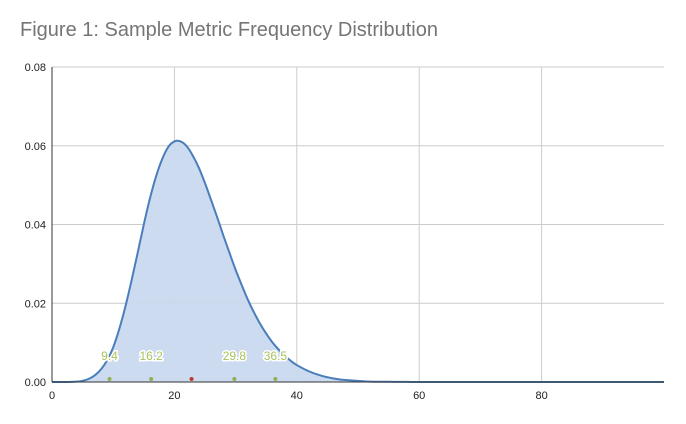  What do you see at coordinates (174, 396) in the screenshot?
I see `x-tick-label: 20` at bounding box center [174, 396].